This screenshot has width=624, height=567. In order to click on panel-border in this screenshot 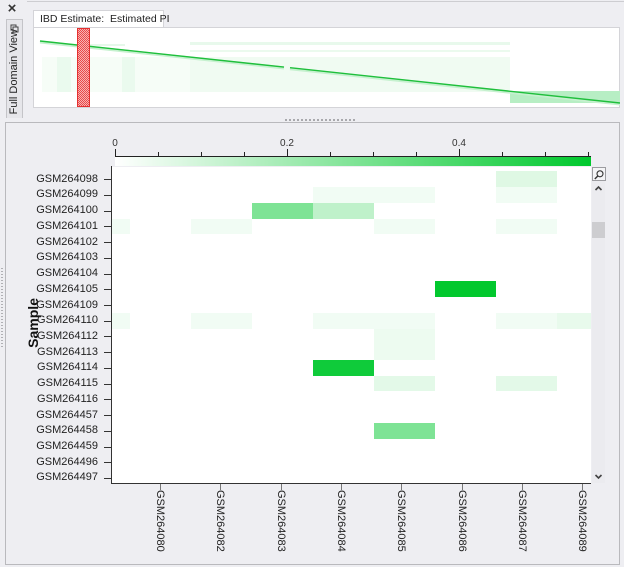, I will do `click(325, 1)`.